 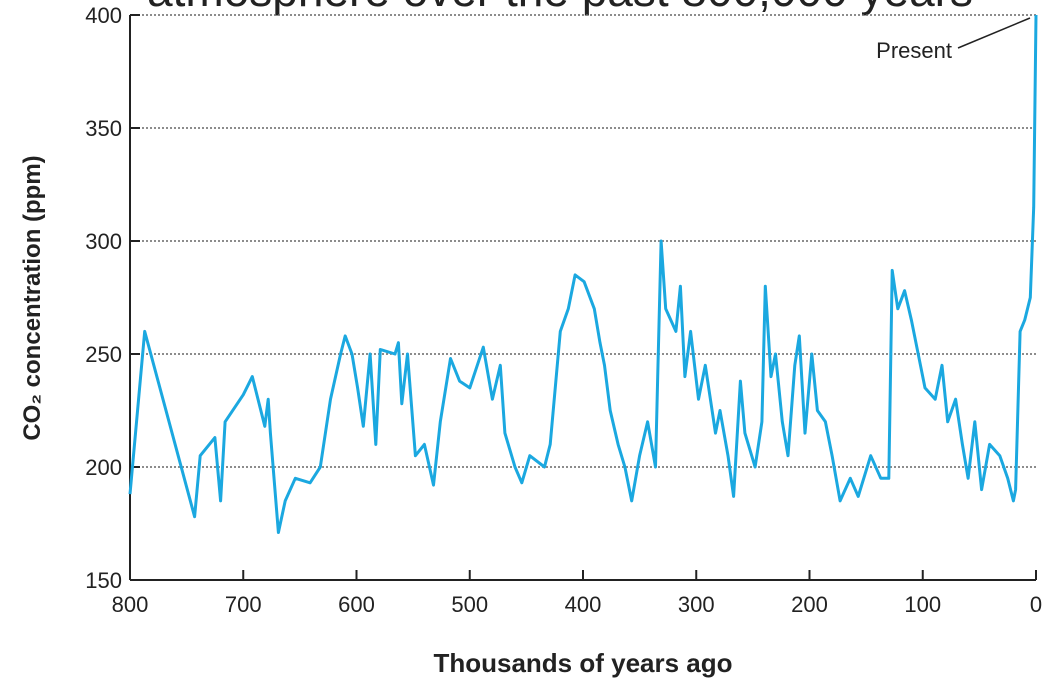 I want to click on y-tick-label: 400, so click(x=103, y=15).